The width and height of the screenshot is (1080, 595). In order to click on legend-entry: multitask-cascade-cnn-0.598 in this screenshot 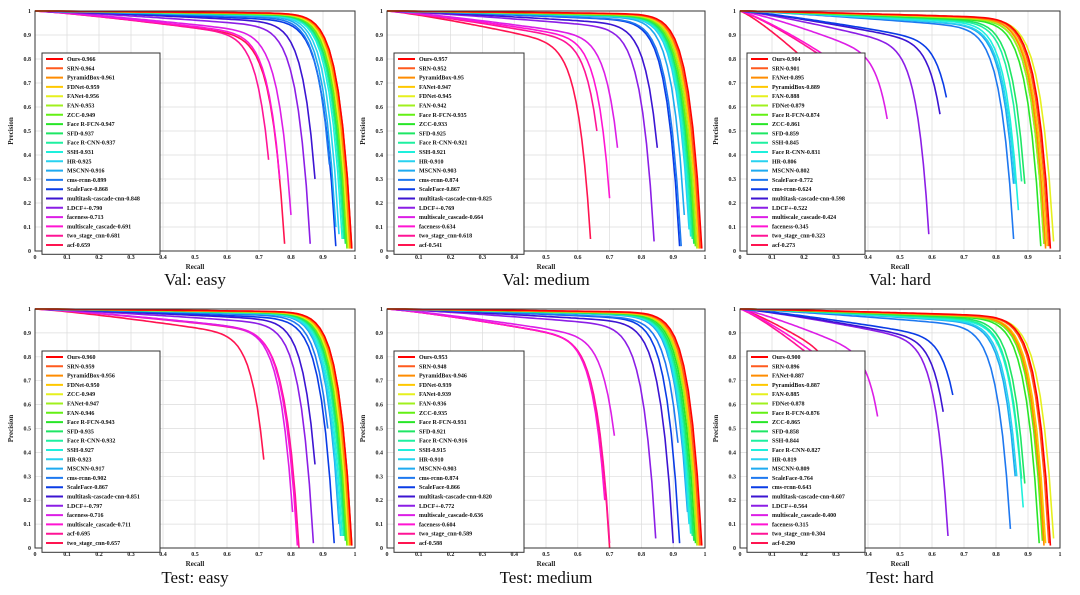, I will do `click(808, 200)`.